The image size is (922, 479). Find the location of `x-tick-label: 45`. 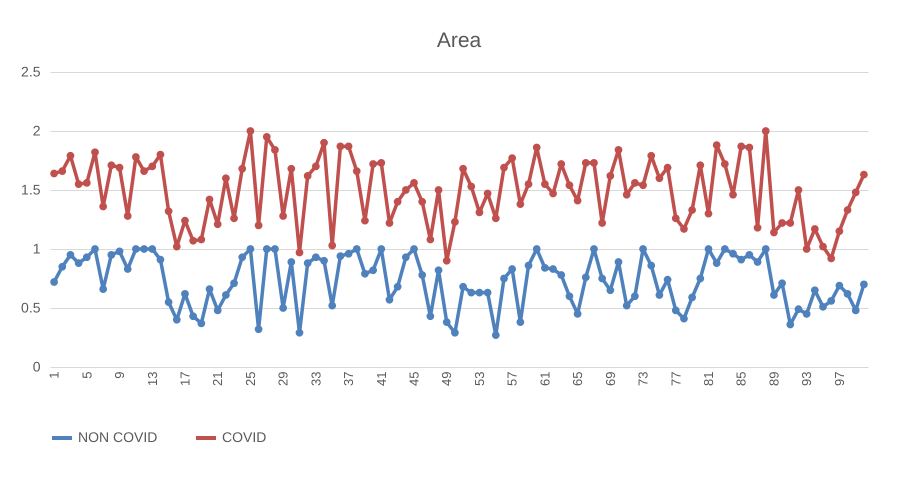

x-tick-label: 45 is located at coordinates (414, 379).